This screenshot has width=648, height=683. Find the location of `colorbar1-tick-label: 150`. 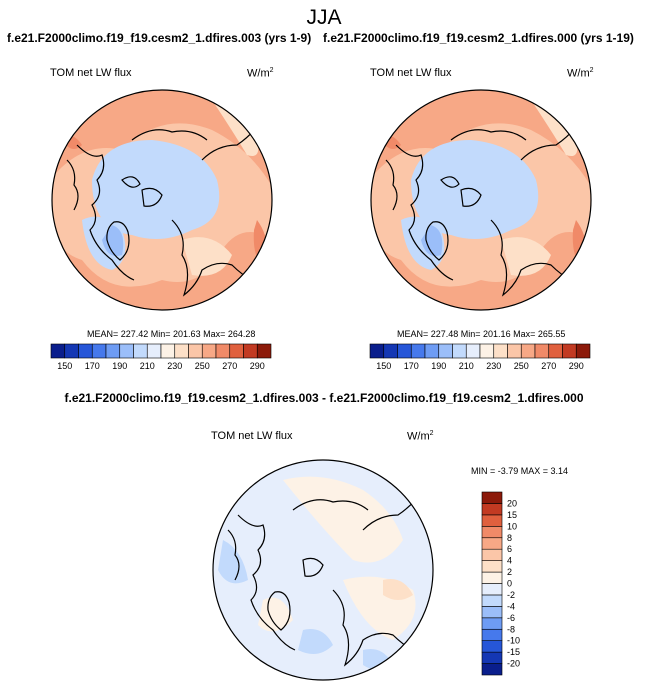

colorbar1-tick-label: 150 is located at coordinates (64, 366).